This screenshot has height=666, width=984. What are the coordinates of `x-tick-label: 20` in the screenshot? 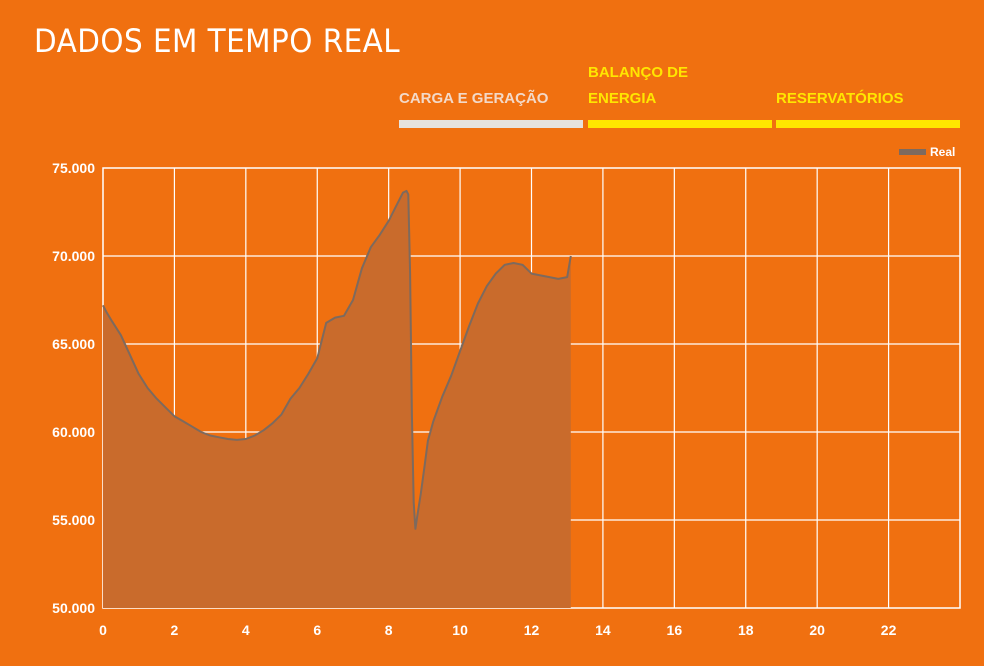 It's located at (817, 630).